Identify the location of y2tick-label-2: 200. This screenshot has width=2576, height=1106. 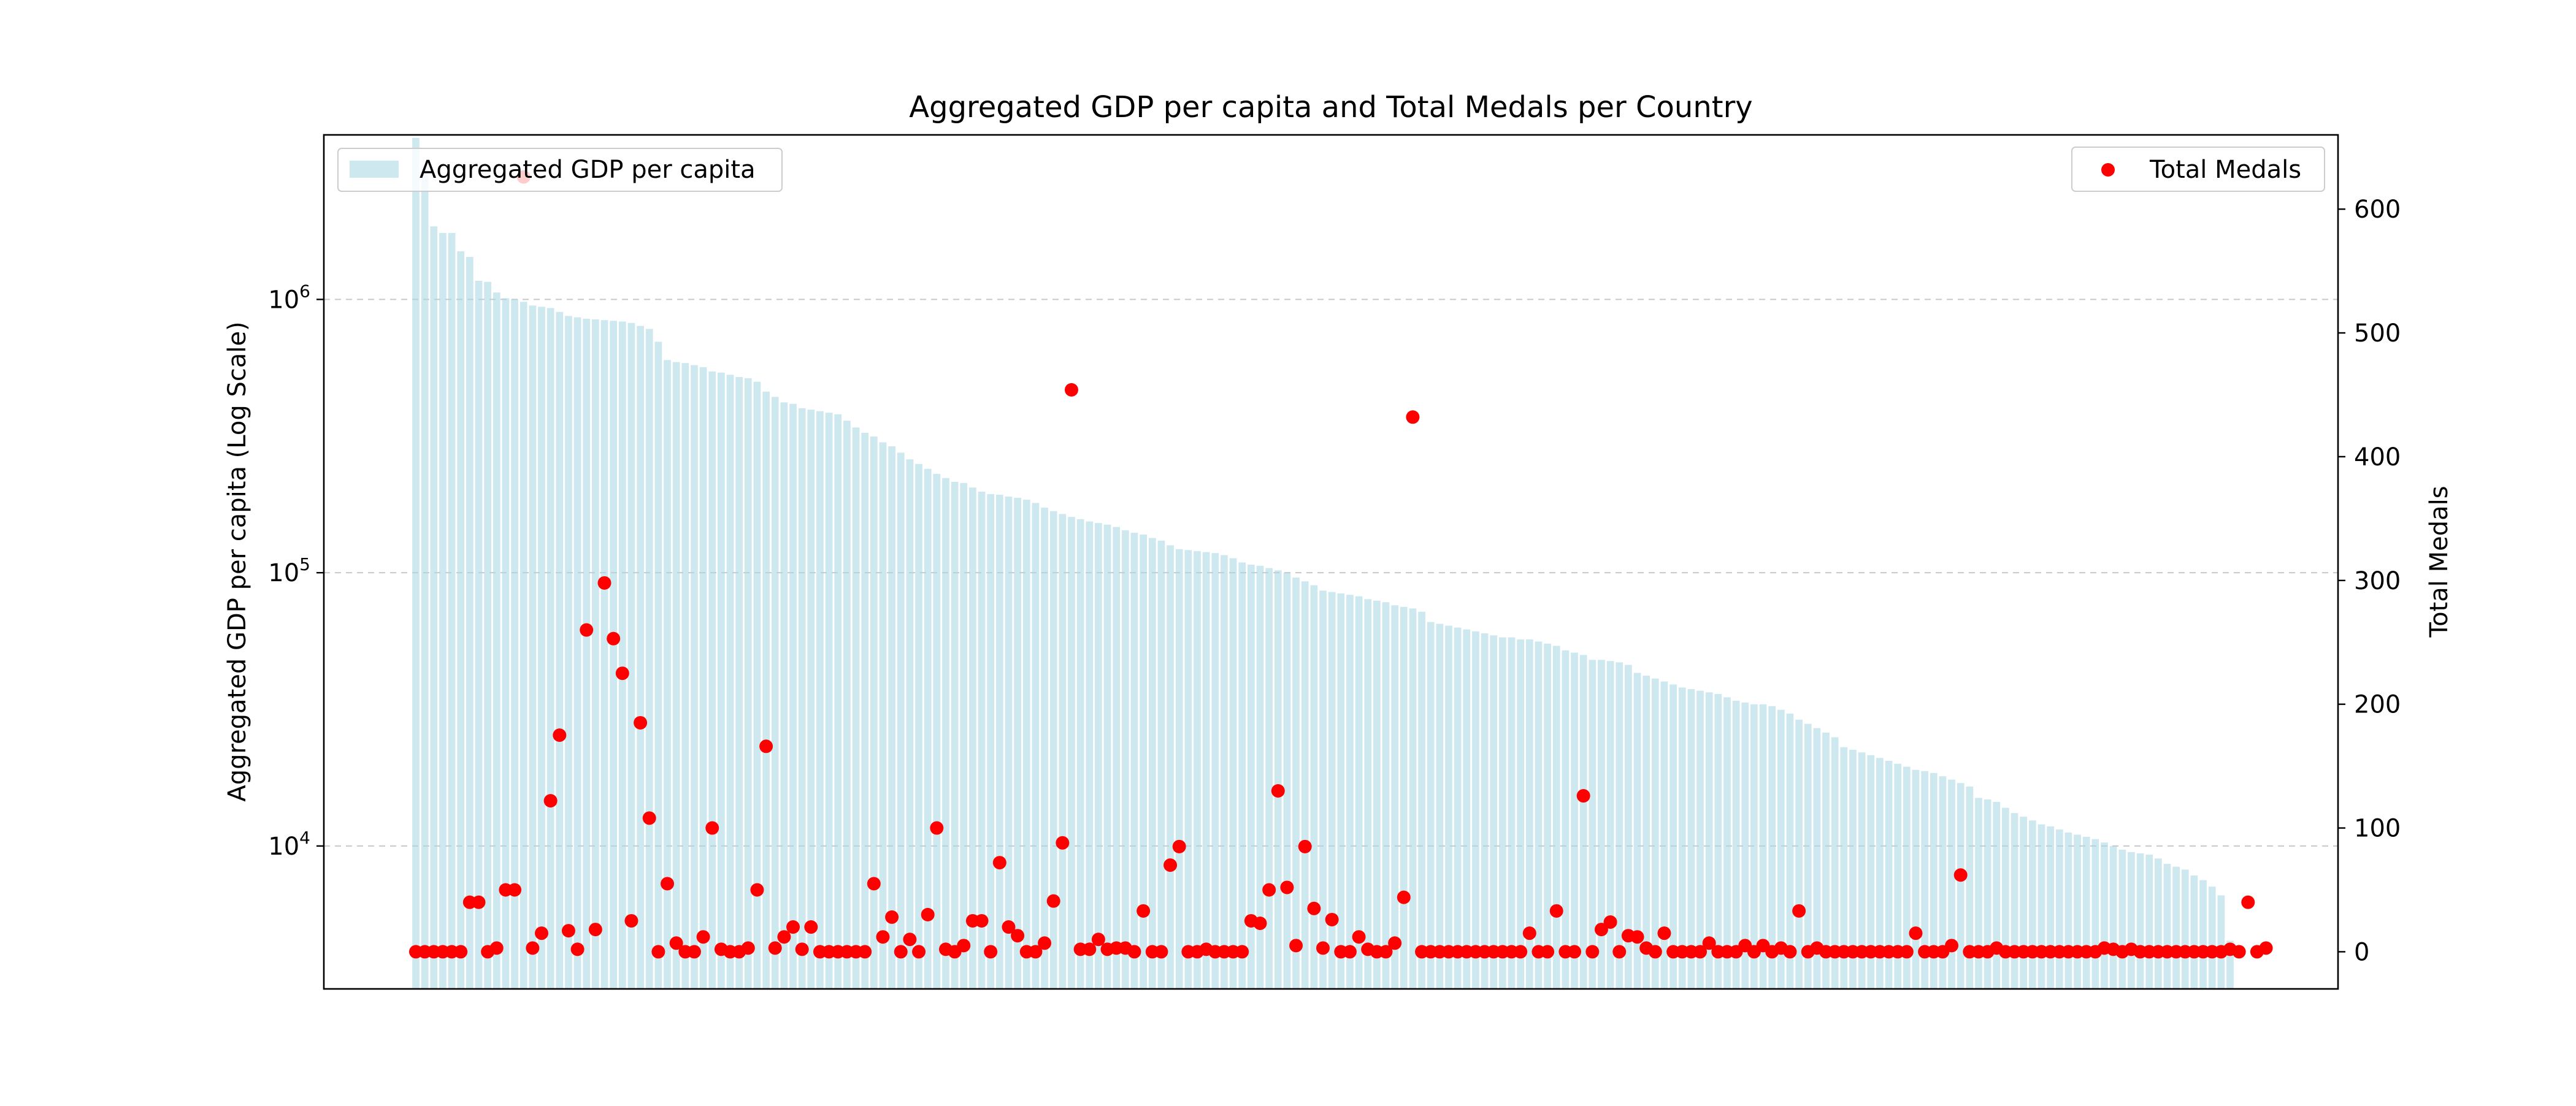
(2377, 705).